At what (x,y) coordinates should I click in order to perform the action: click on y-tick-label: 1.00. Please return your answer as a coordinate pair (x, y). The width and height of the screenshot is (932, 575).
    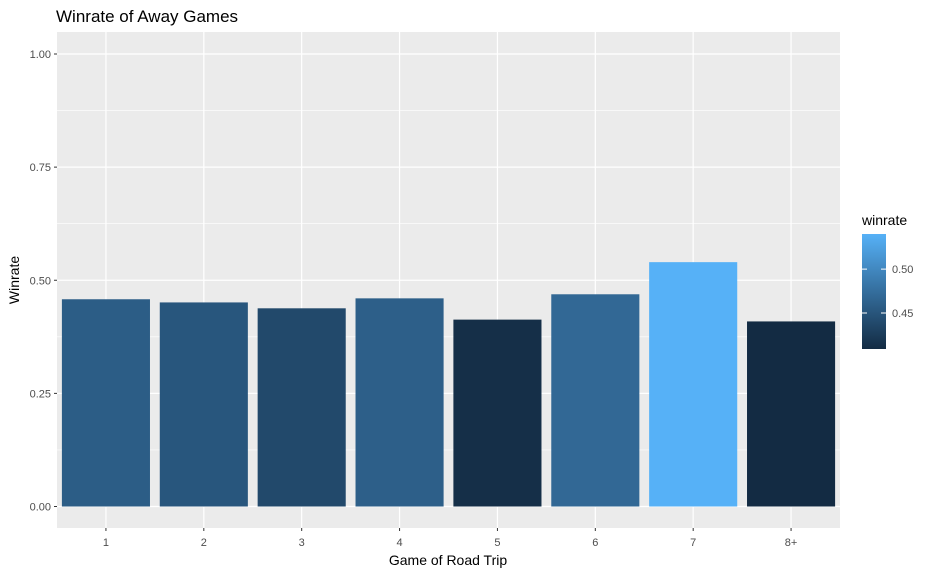
    Looking at the image, I should click on (40, 55).